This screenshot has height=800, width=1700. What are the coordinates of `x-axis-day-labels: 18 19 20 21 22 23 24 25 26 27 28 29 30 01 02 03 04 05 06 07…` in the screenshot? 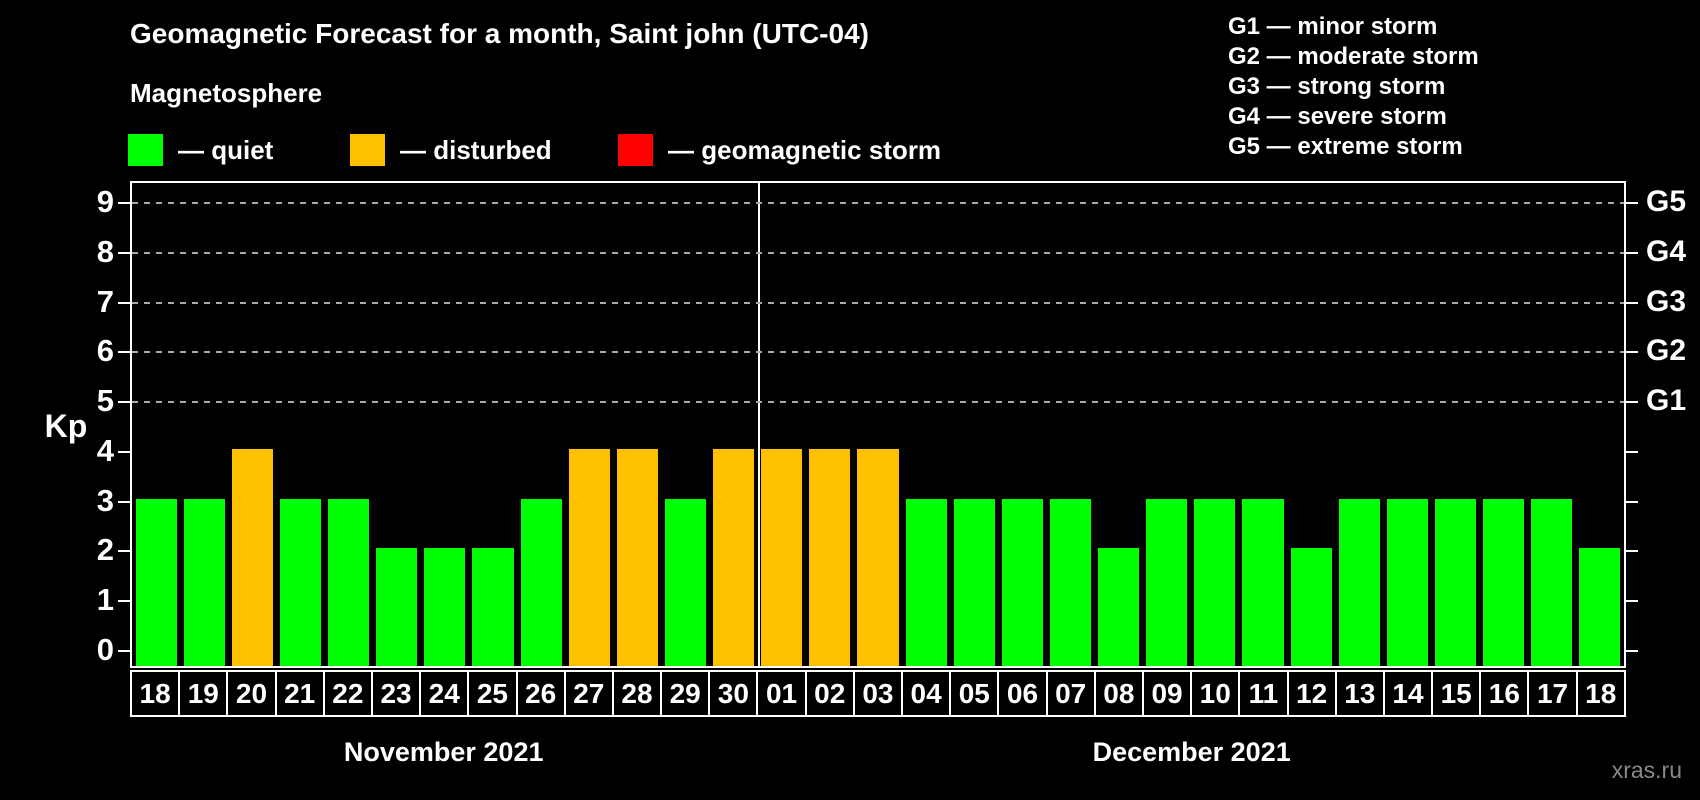 It's located at (878, 693).